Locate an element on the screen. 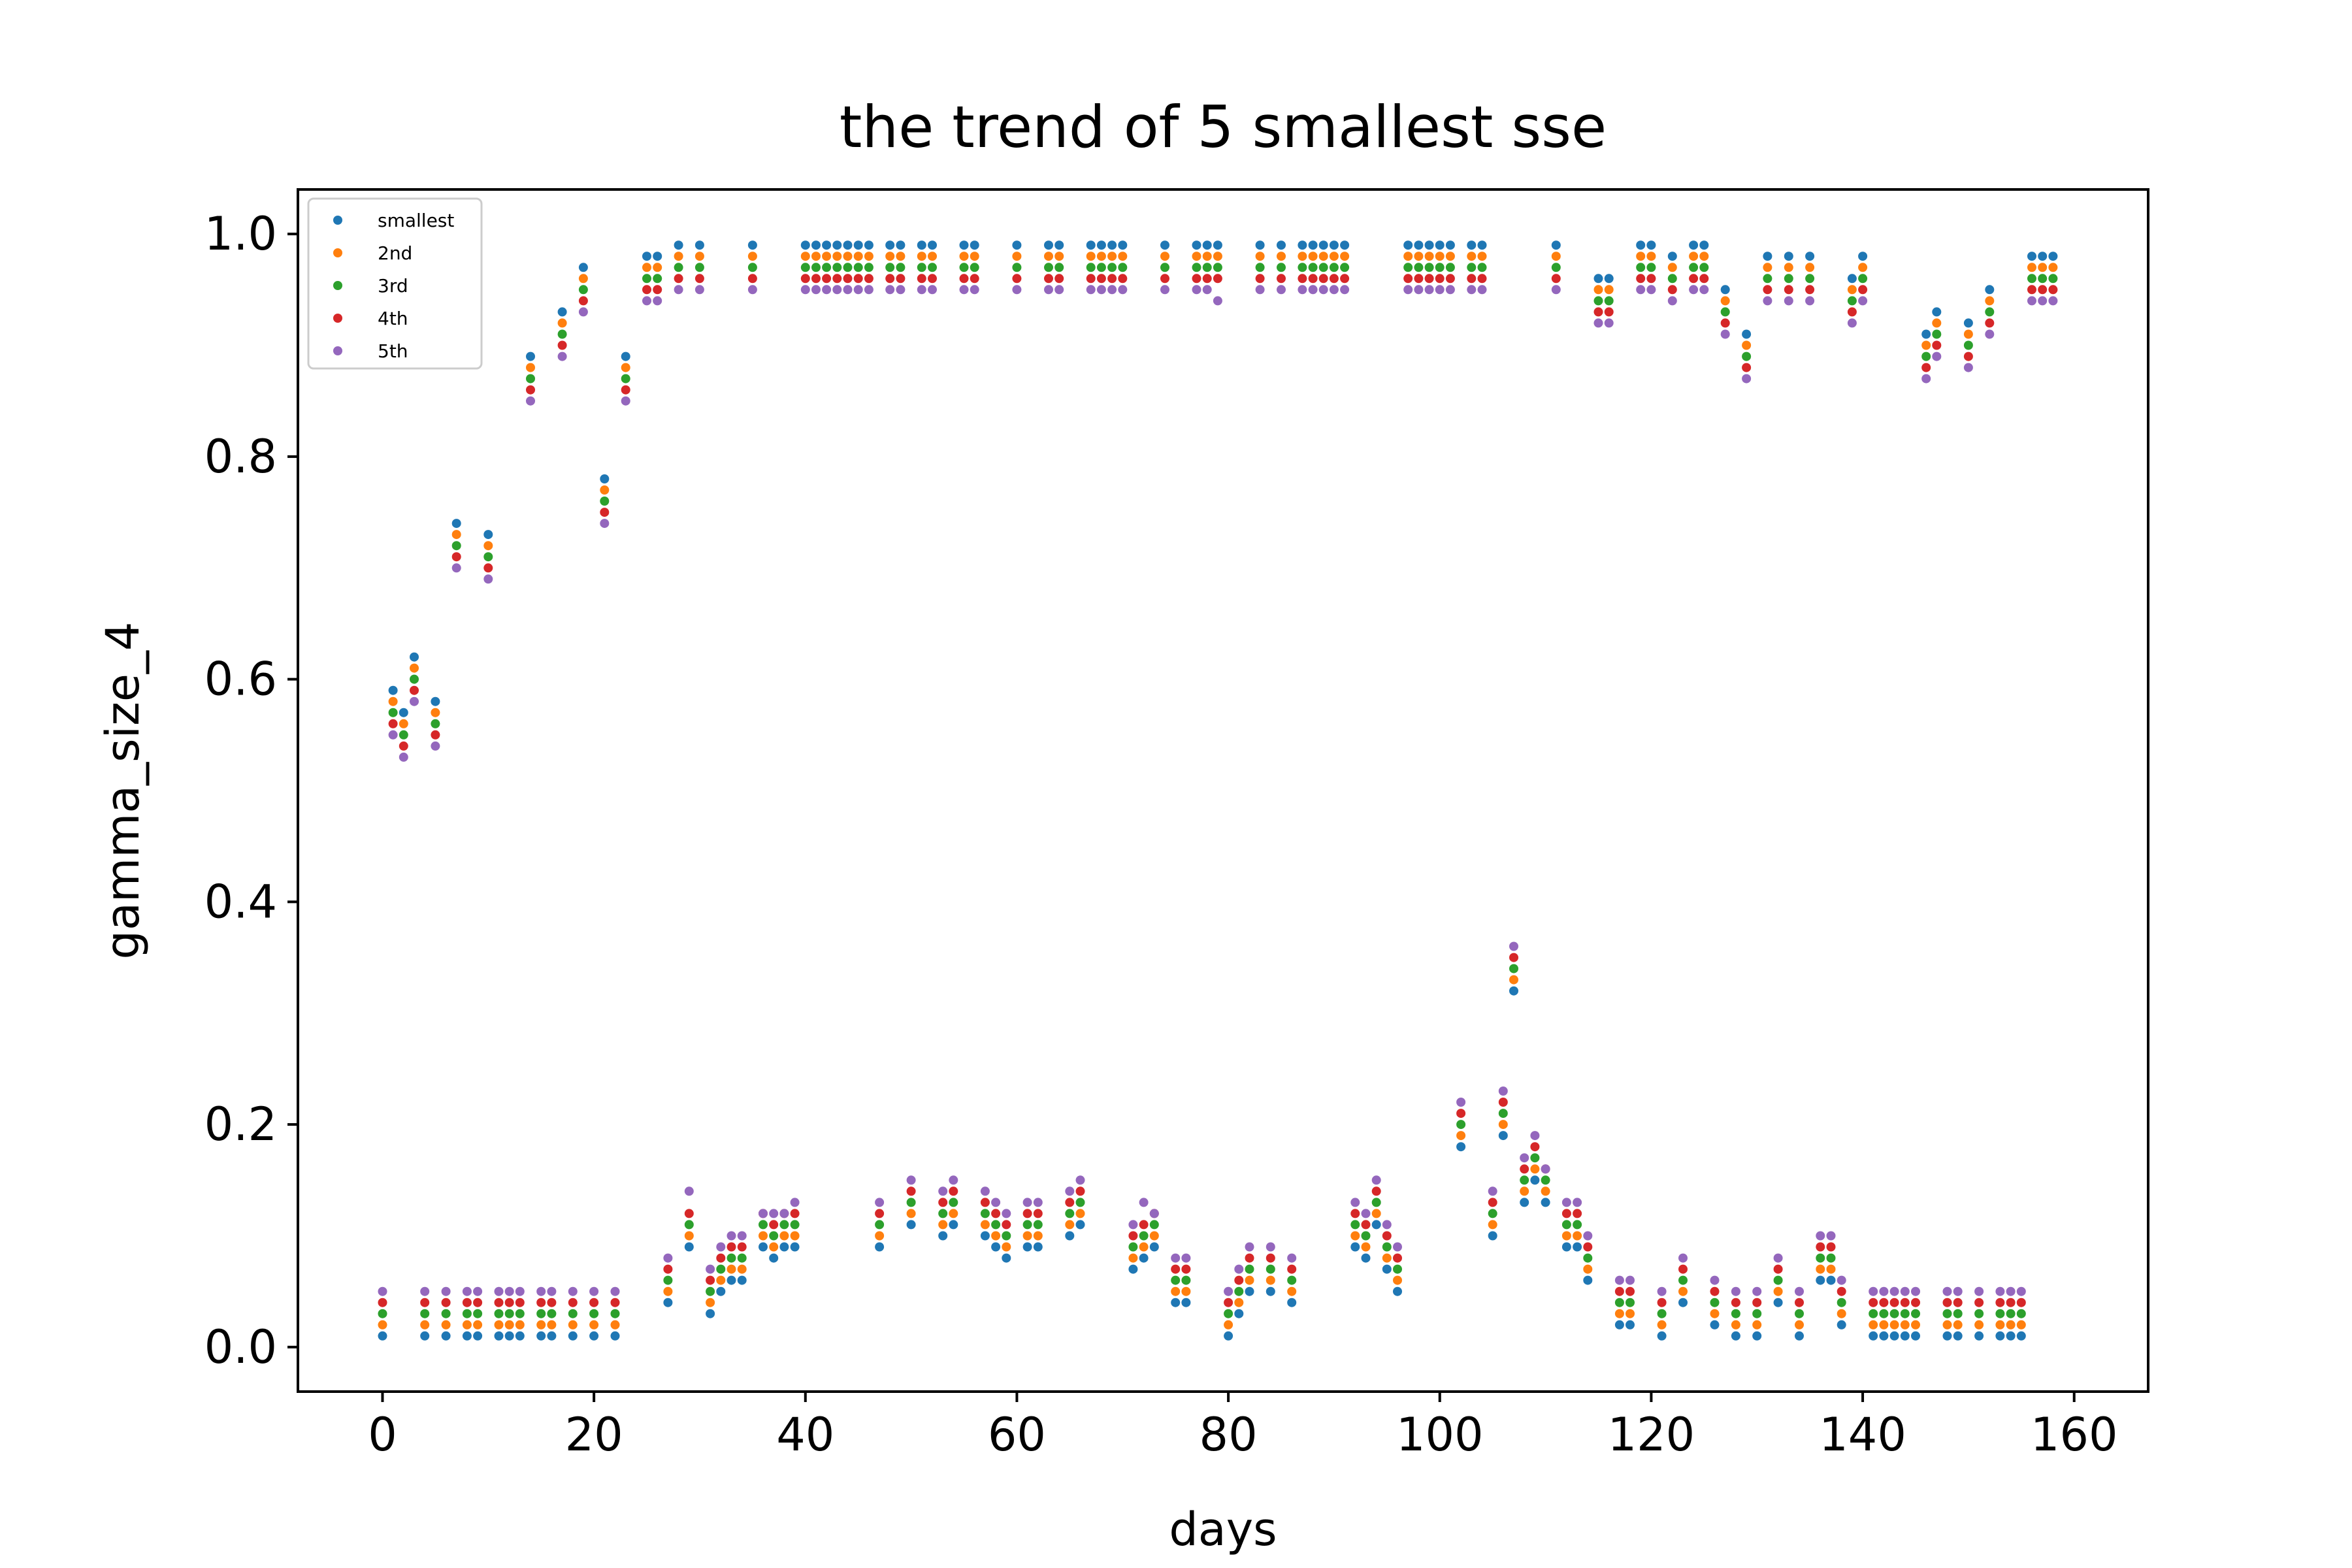  x-tick-label: 0 is located at coordinates (382, 1435).